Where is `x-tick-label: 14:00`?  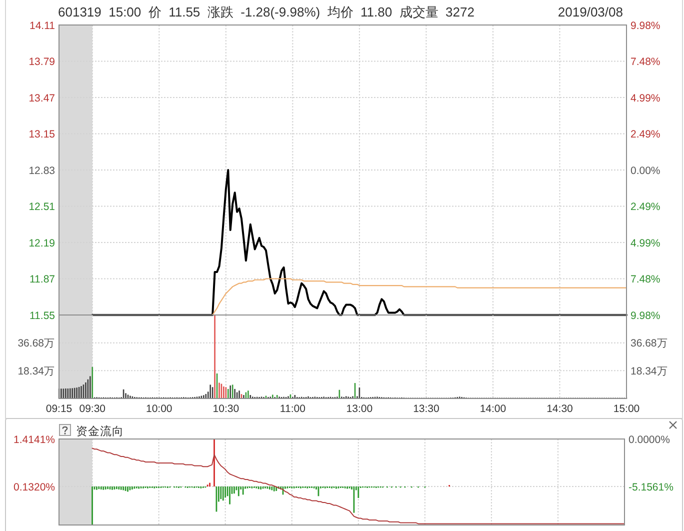
x-tick-label: 14:00 is located at coordinates (493, 409).